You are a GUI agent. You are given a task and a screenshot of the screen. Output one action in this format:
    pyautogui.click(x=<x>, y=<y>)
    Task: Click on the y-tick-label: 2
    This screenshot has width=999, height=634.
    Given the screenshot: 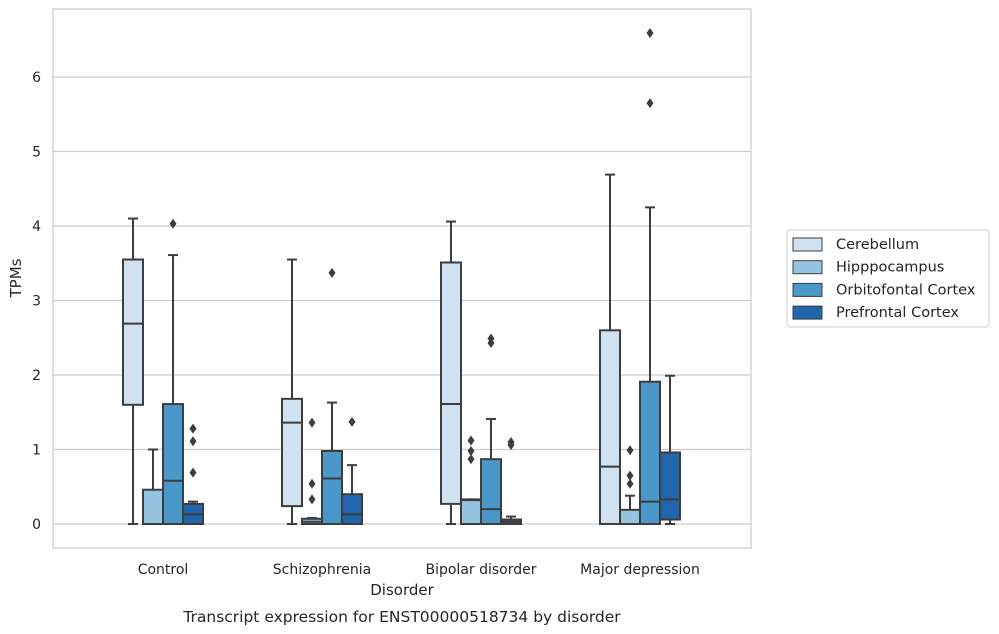 What is the action you would take?
    pyautogui.click(x=36, y=376)
    